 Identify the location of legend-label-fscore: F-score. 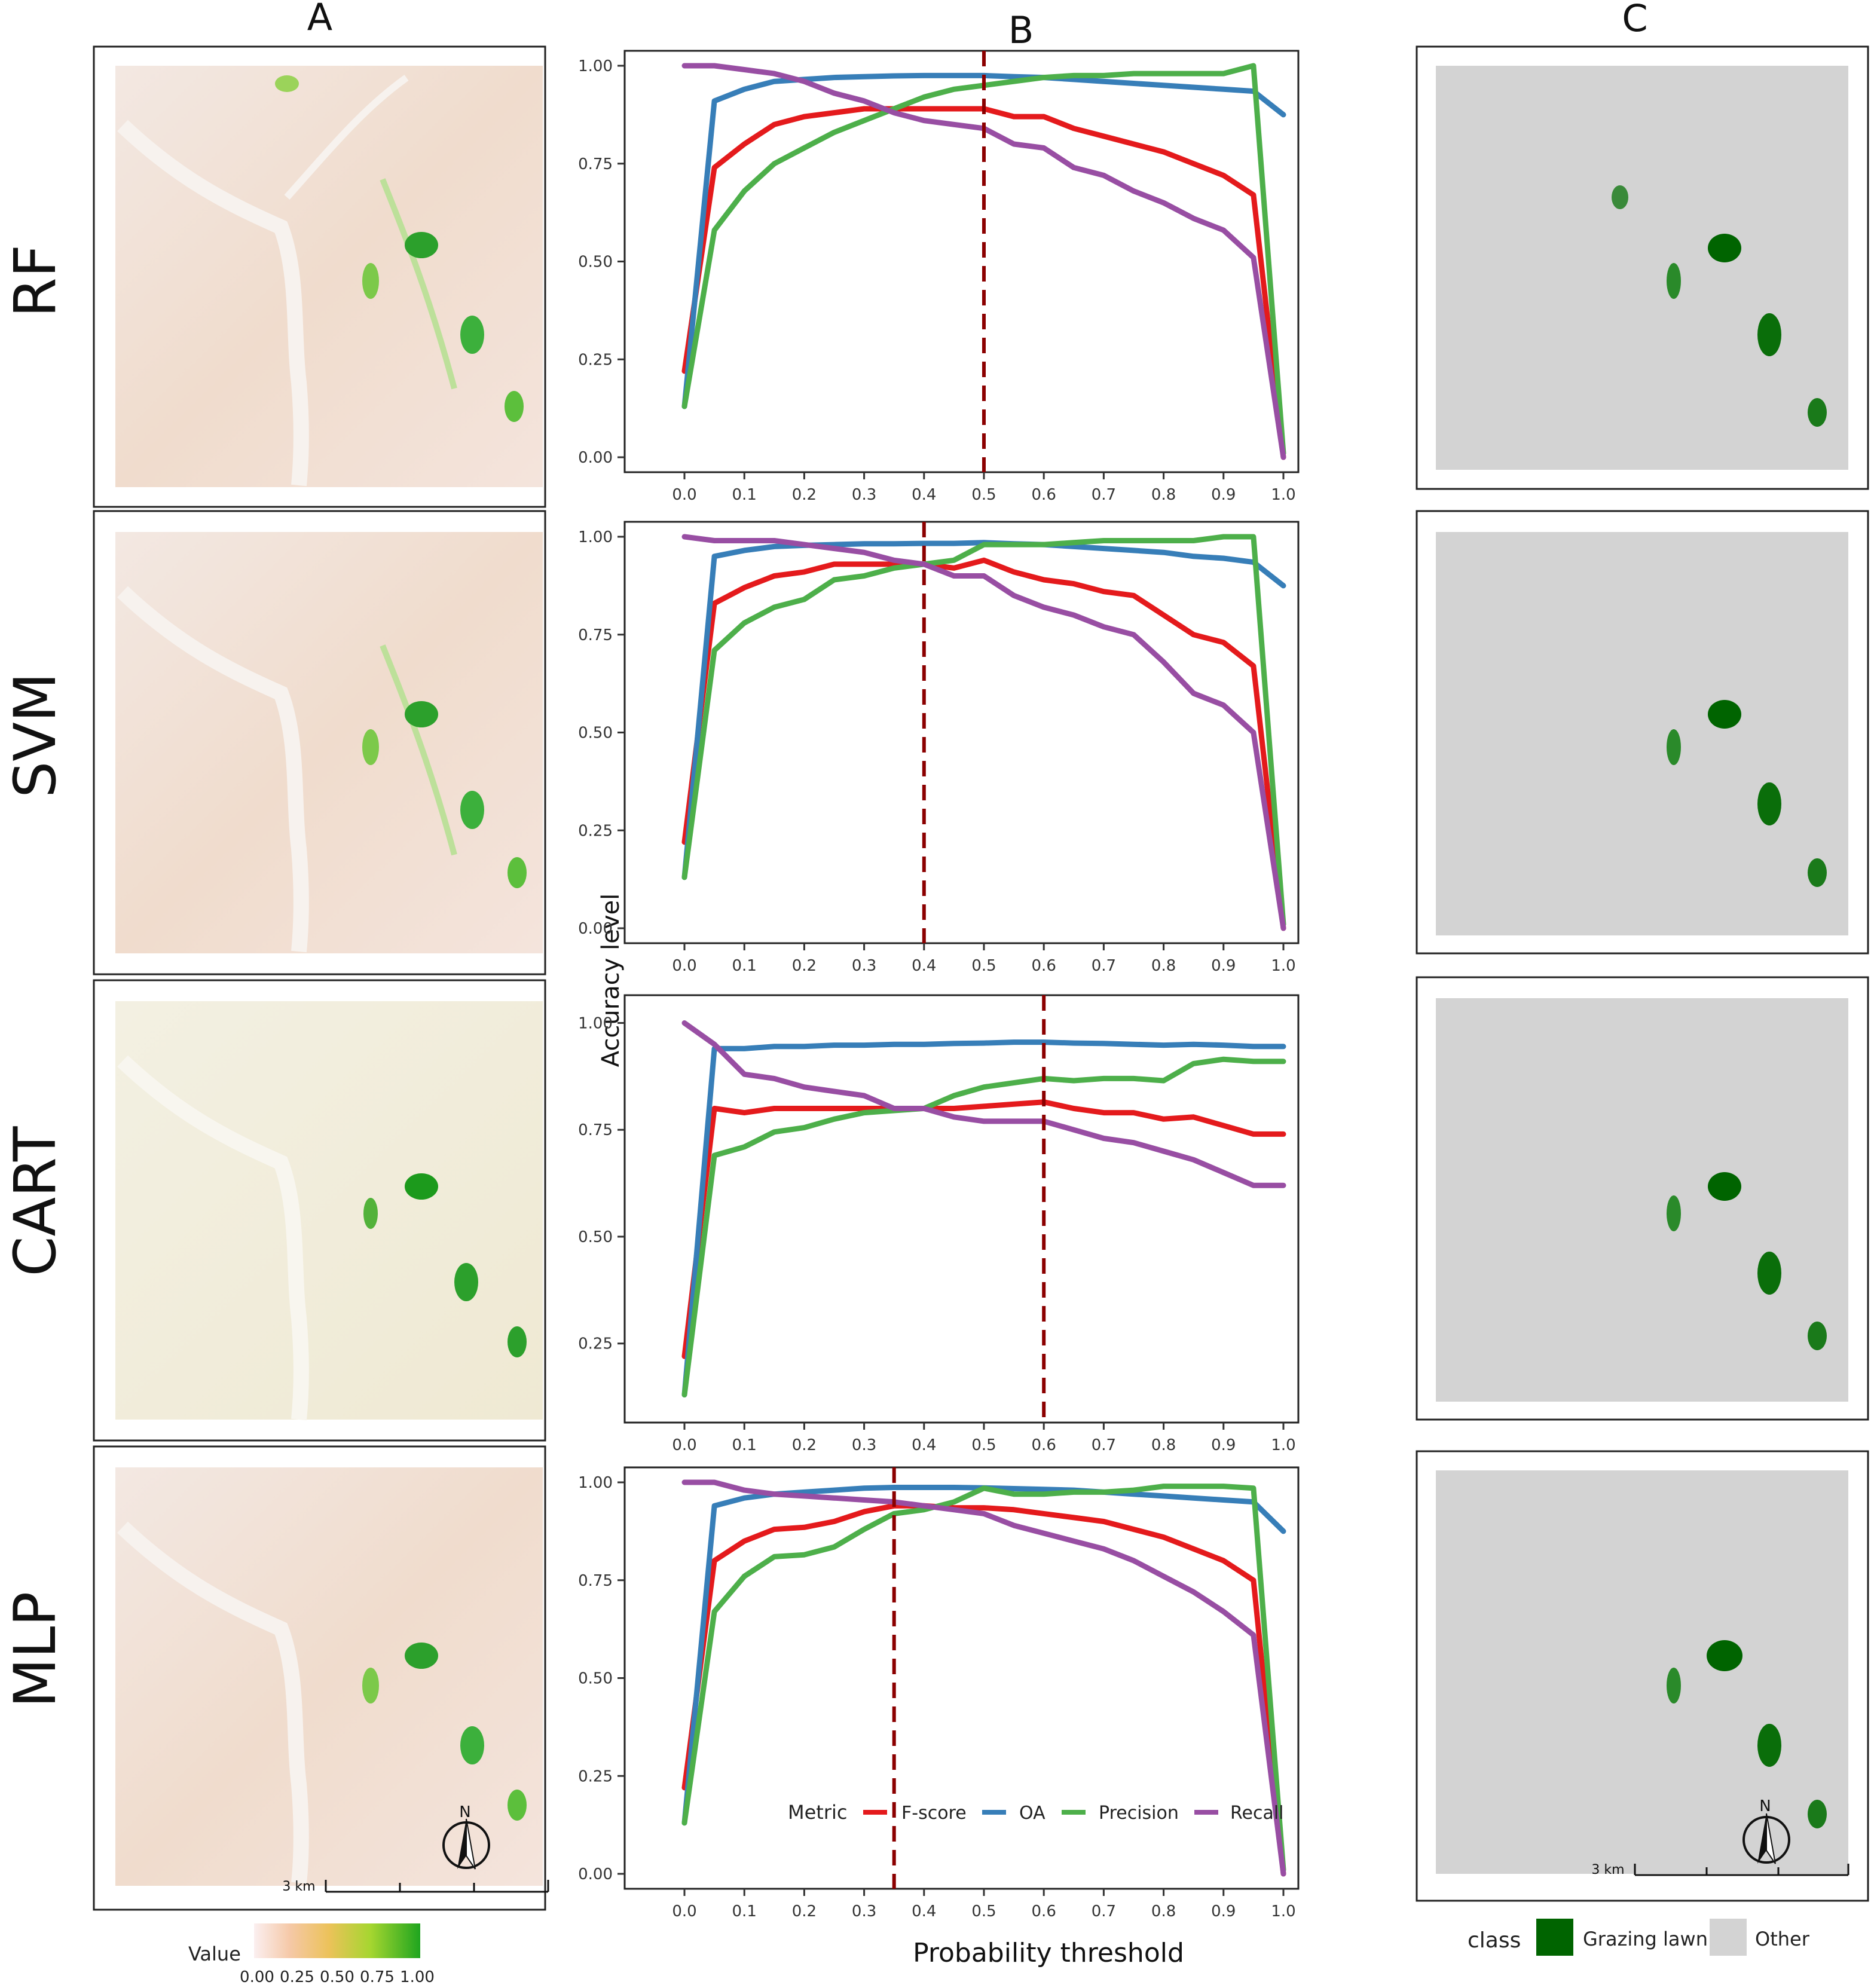
(934, 1813).